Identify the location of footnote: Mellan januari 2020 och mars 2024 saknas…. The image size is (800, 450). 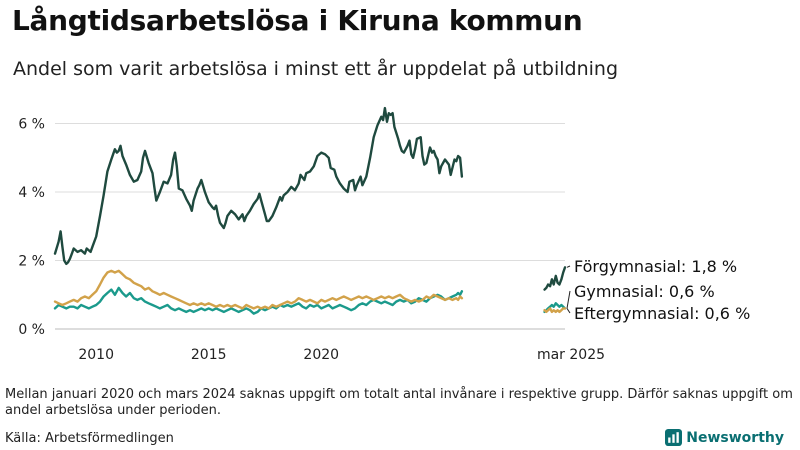
(399, 402).